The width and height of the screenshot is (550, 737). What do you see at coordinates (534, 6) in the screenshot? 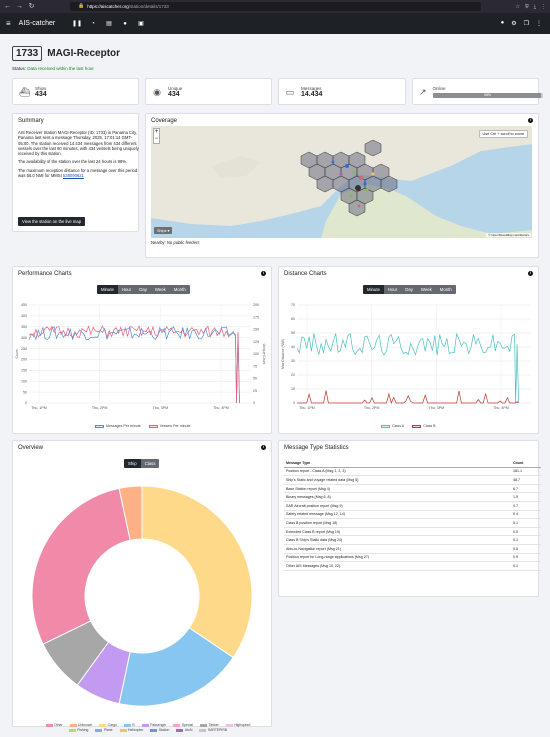
I see `download-icon: ⤓` at bounding box center [534, 6].